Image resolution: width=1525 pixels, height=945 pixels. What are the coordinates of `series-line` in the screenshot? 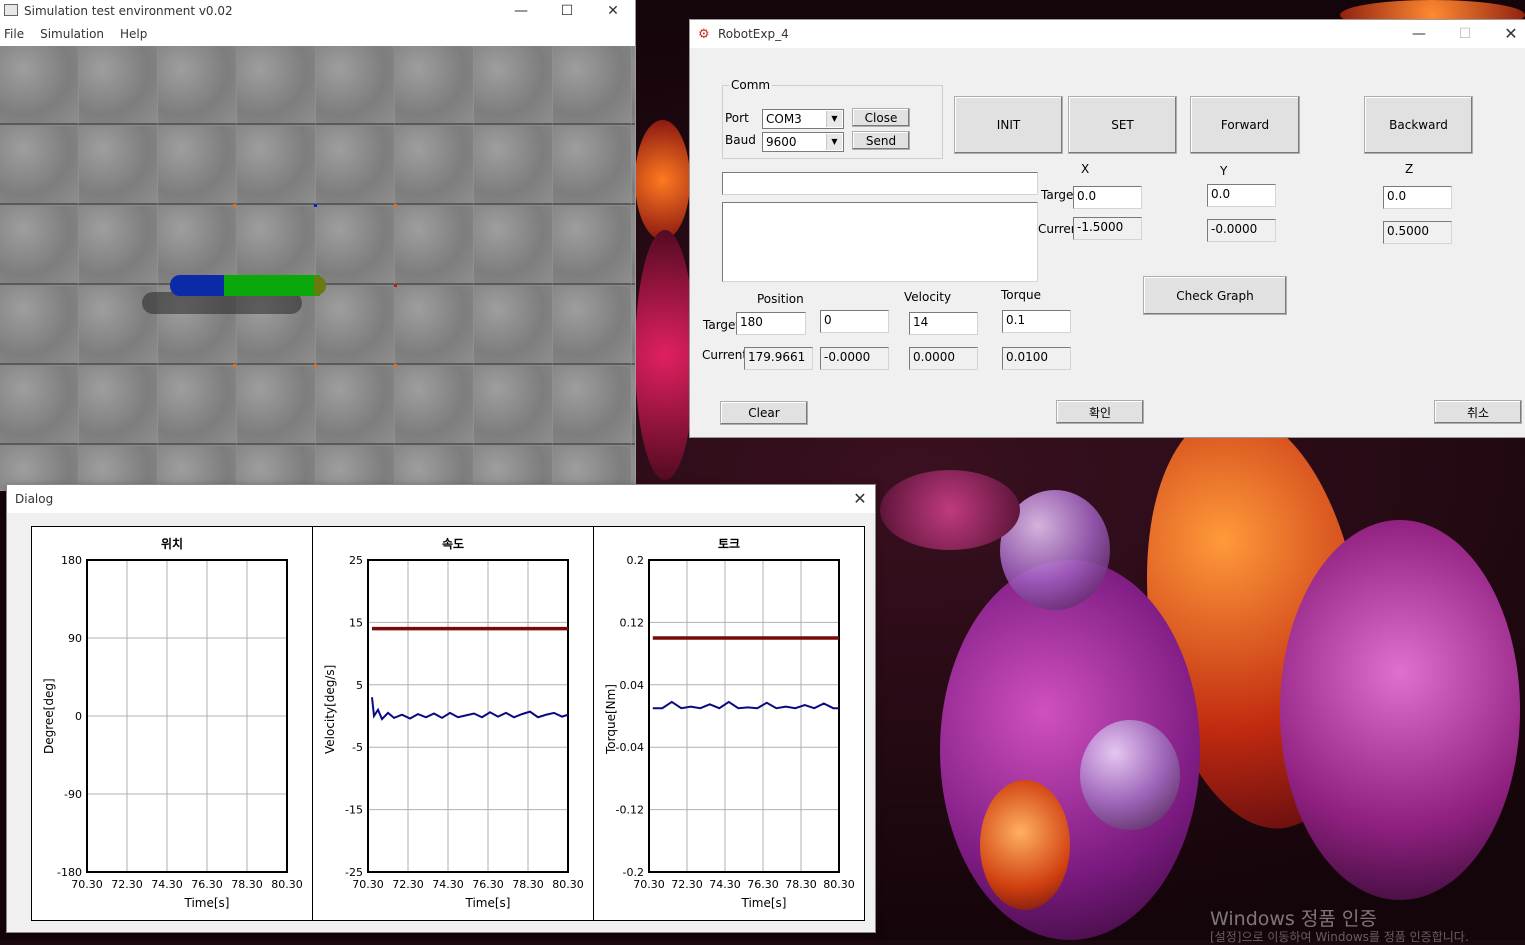 It's located at (745, 705).